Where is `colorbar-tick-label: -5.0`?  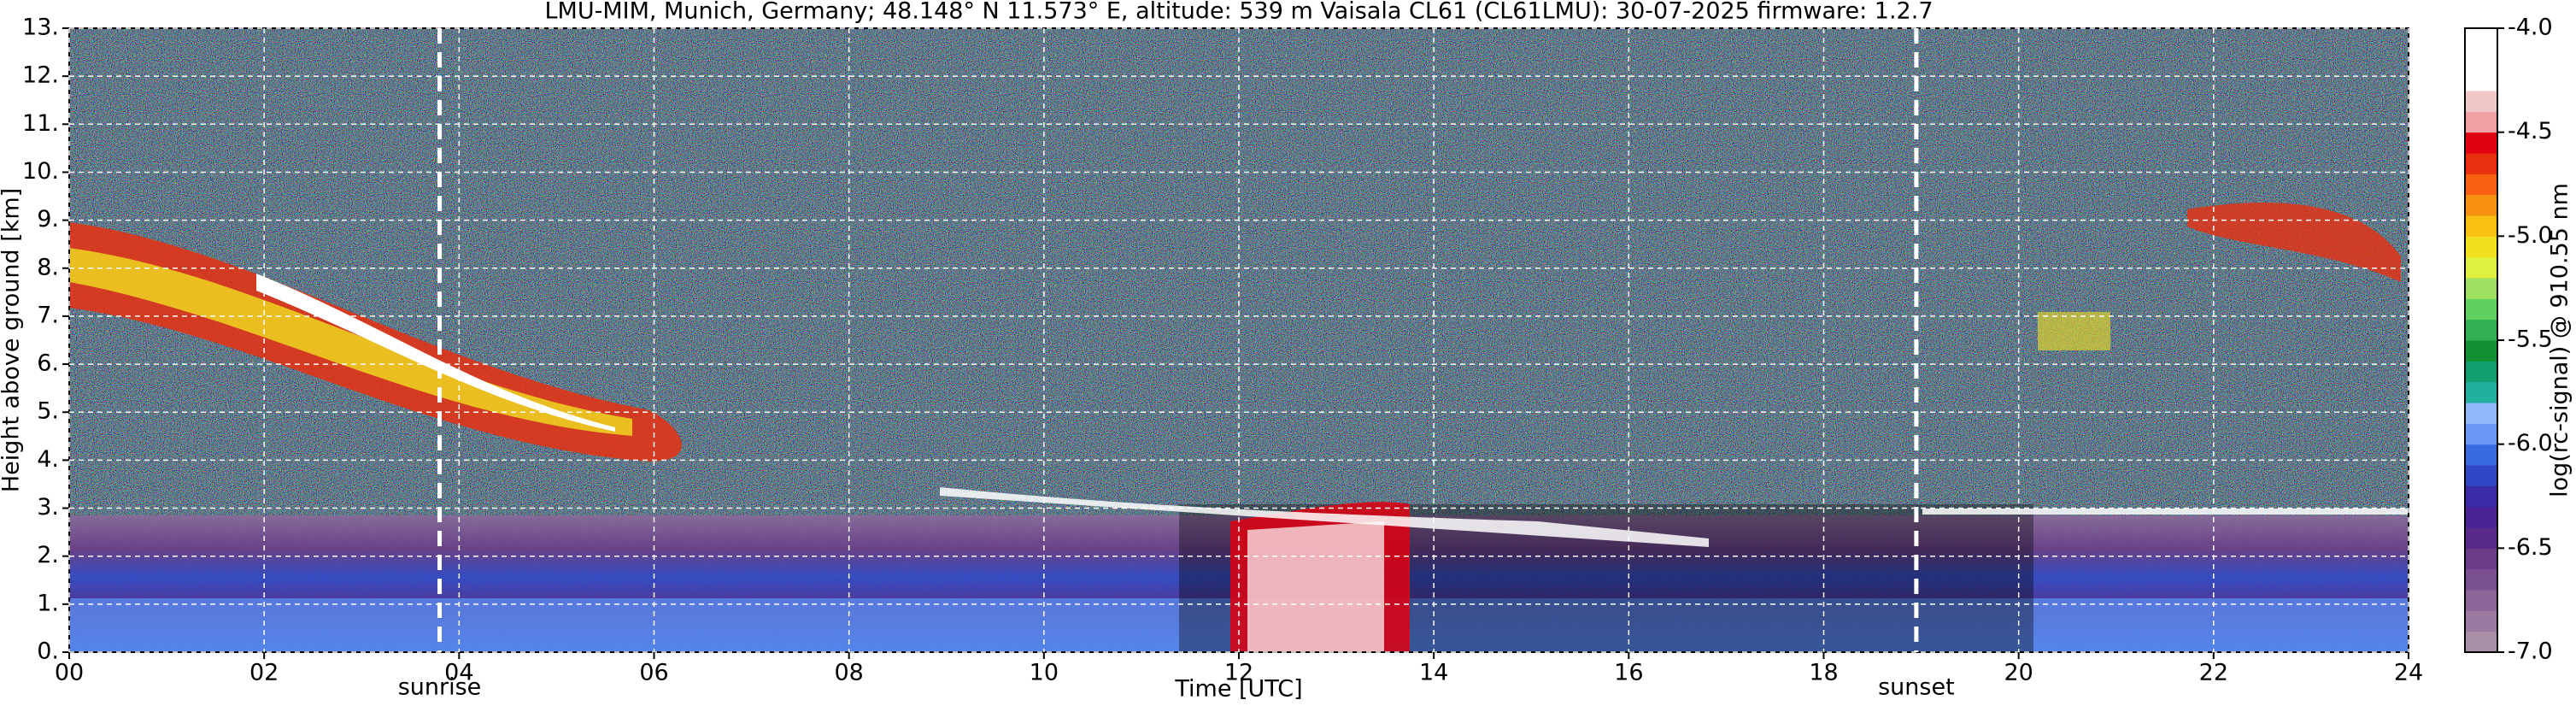
colorbar-tick-label: -5.0 is located at coordinates (2530, 235).